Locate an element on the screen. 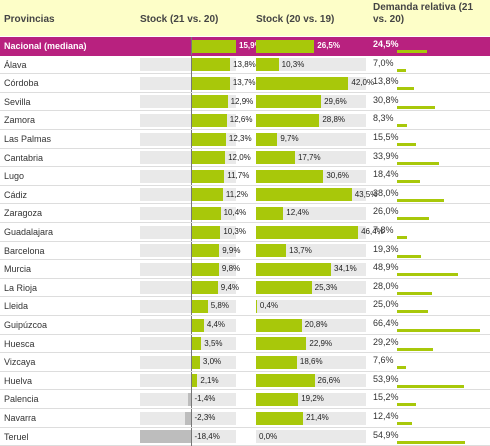 The width and height of the screenshot is (490, 446). demanda-value: 7,6% is located at coordinates (383, 360).